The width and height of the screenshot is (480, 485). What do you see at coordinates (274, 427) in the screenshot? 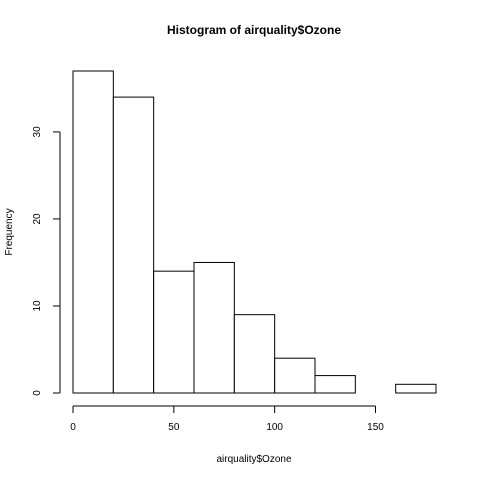
I see `x-tick-label: 100` at bounding box center [274, 427].